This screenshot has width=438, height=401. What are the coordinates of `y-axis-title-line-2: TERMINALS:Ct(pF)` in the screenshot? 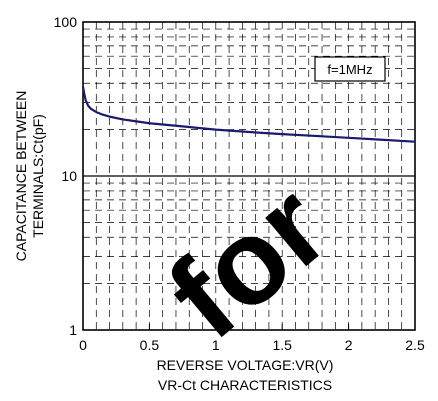 It's located at (38, 176).